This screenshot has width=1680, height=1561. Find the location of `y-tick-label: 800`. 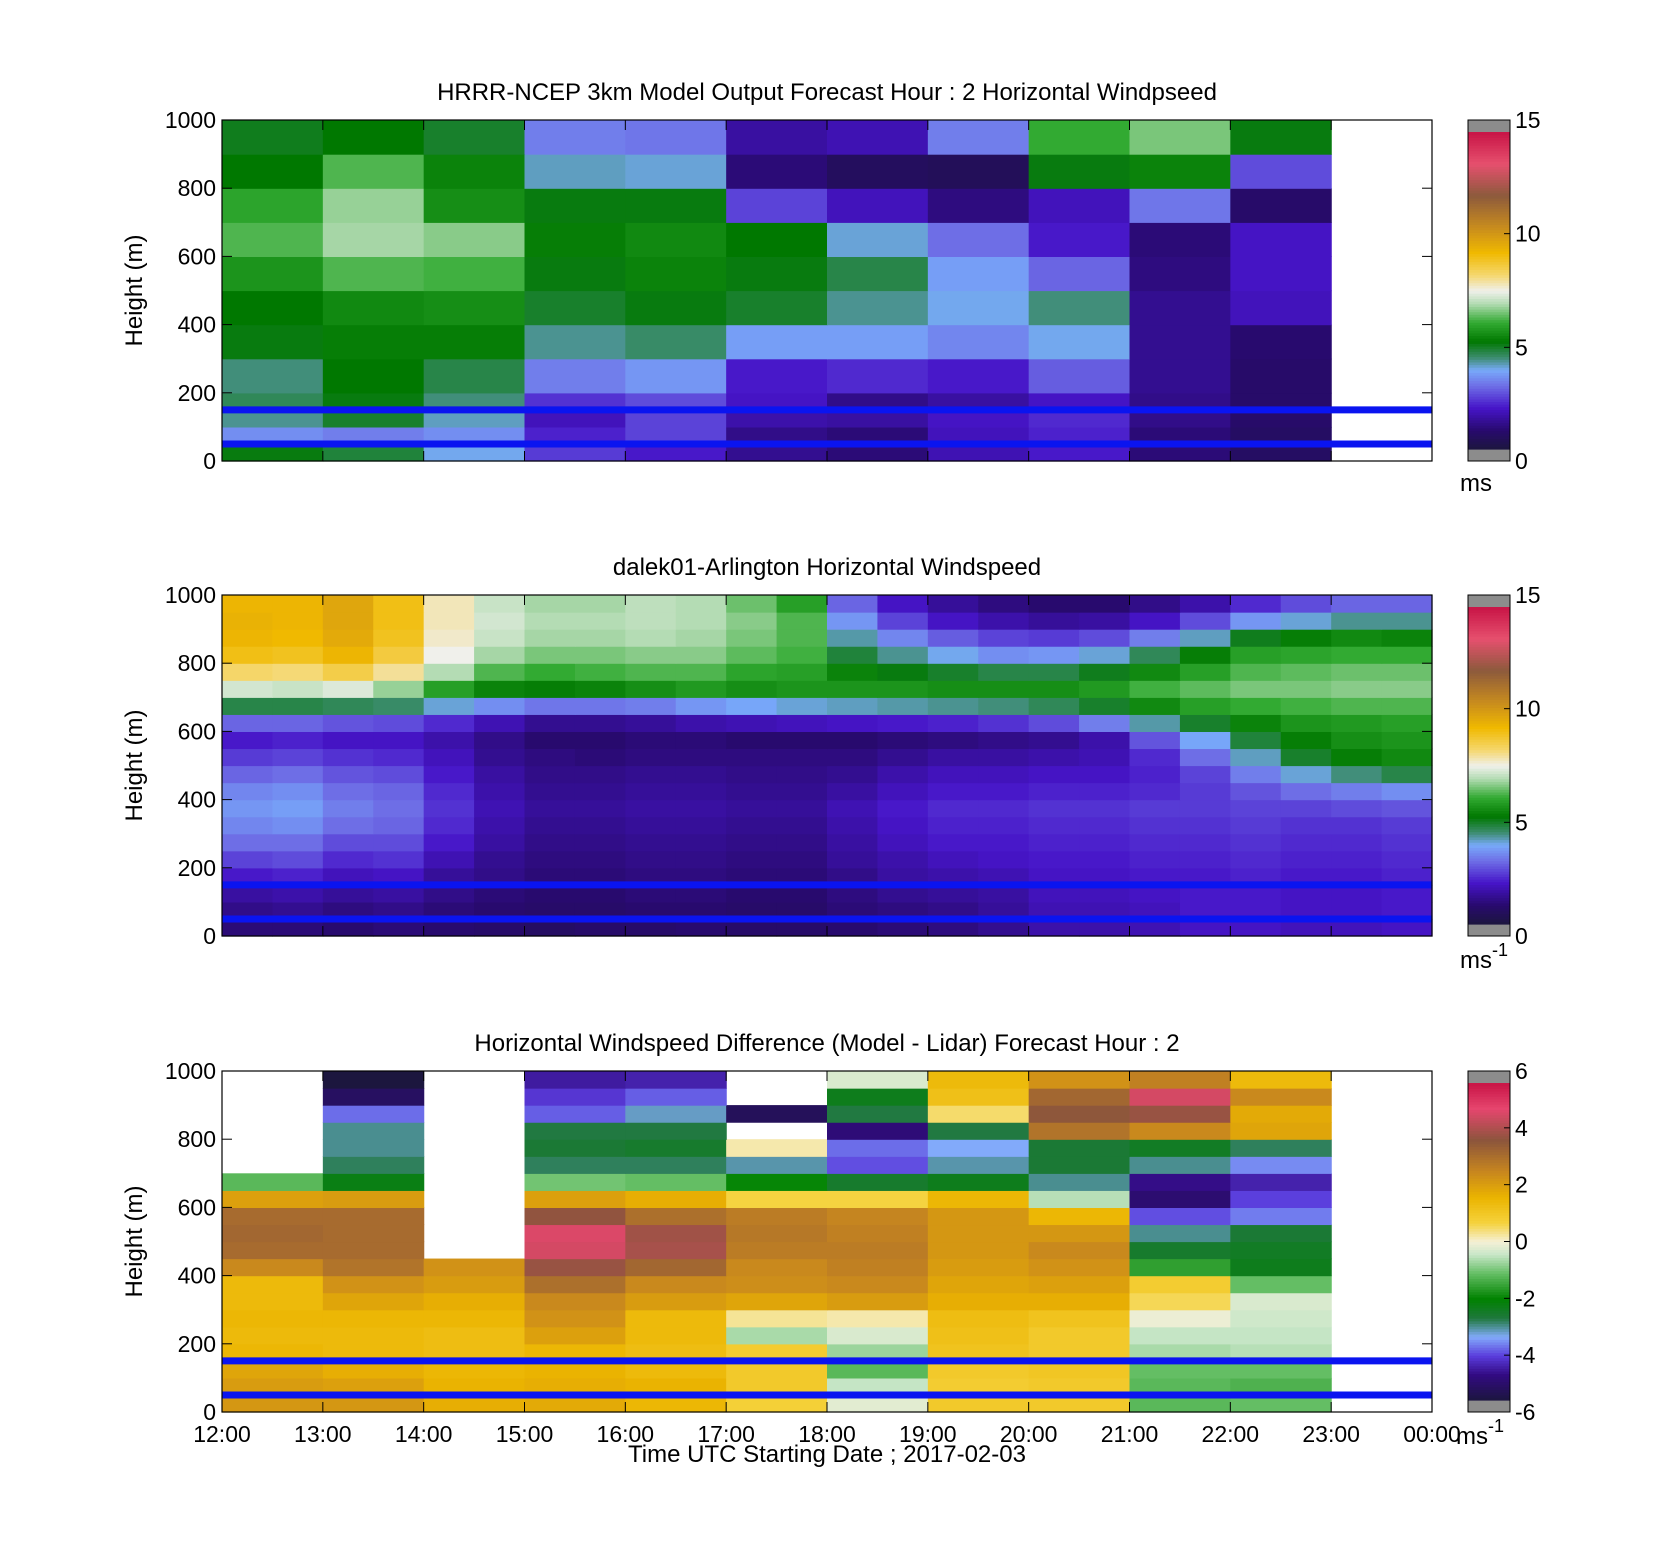

y-tick-label: 800 is located at coordinates (197, 188).